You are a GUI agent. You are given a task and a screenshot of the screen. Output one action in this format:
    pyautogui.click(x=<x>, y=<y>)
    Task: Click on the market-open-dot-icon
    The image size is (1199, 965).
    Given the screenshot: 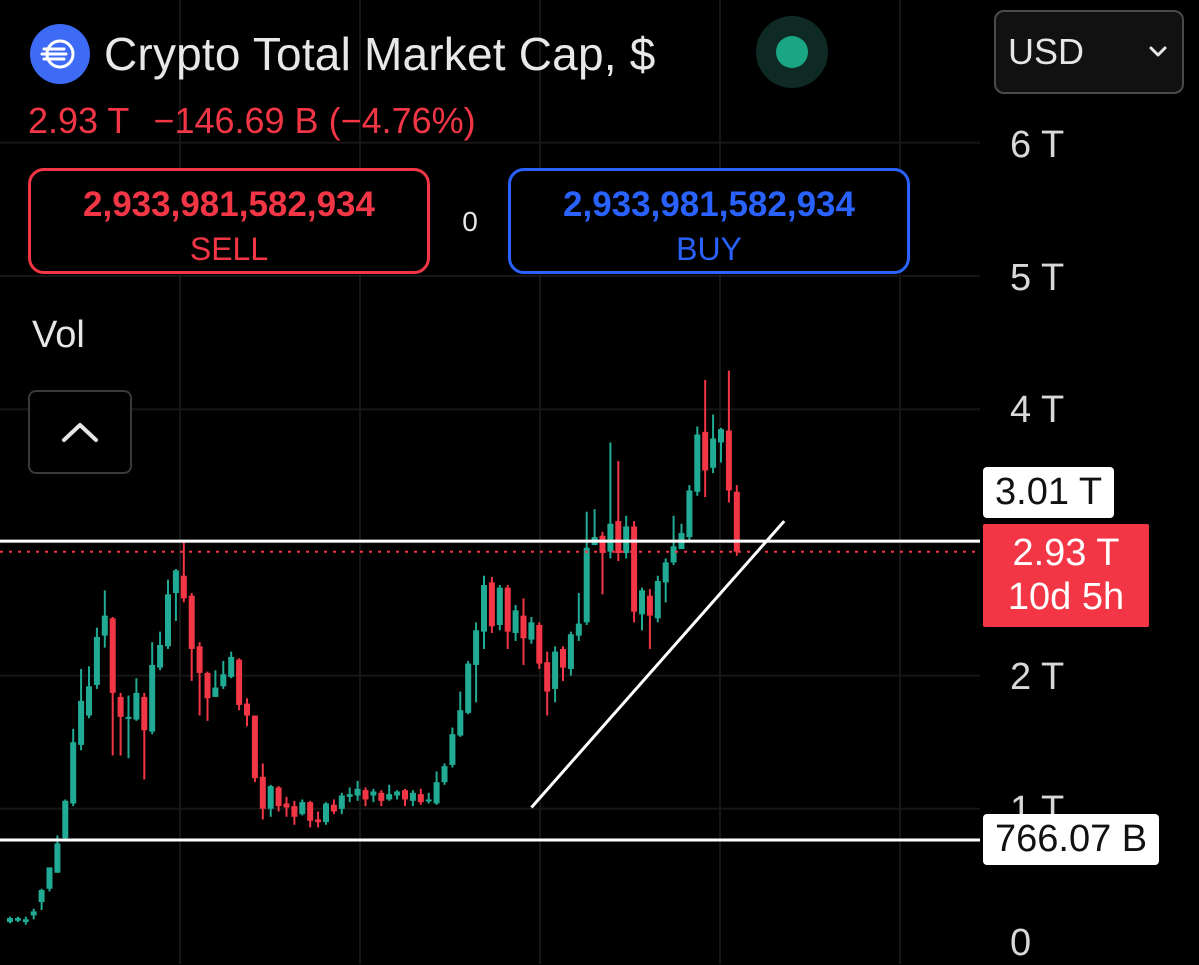 What is the action you would take?
    pyautogui.click(x=792, y=52)
    